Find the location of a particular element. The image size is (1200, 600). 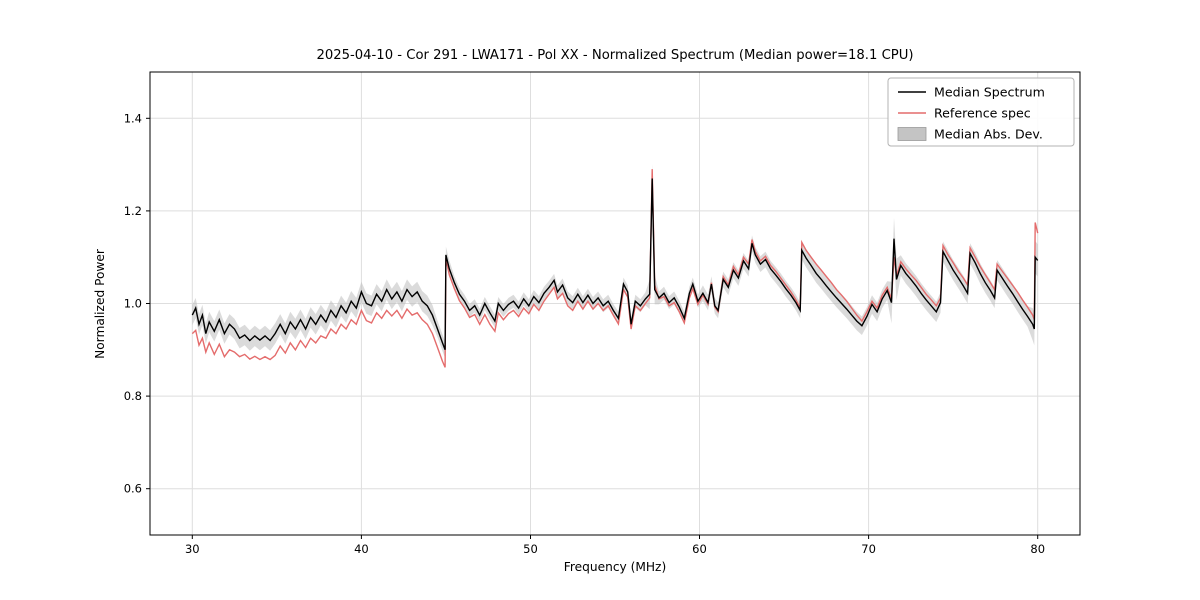

x-tick-label: 30 is located at coordinates (192, 549).